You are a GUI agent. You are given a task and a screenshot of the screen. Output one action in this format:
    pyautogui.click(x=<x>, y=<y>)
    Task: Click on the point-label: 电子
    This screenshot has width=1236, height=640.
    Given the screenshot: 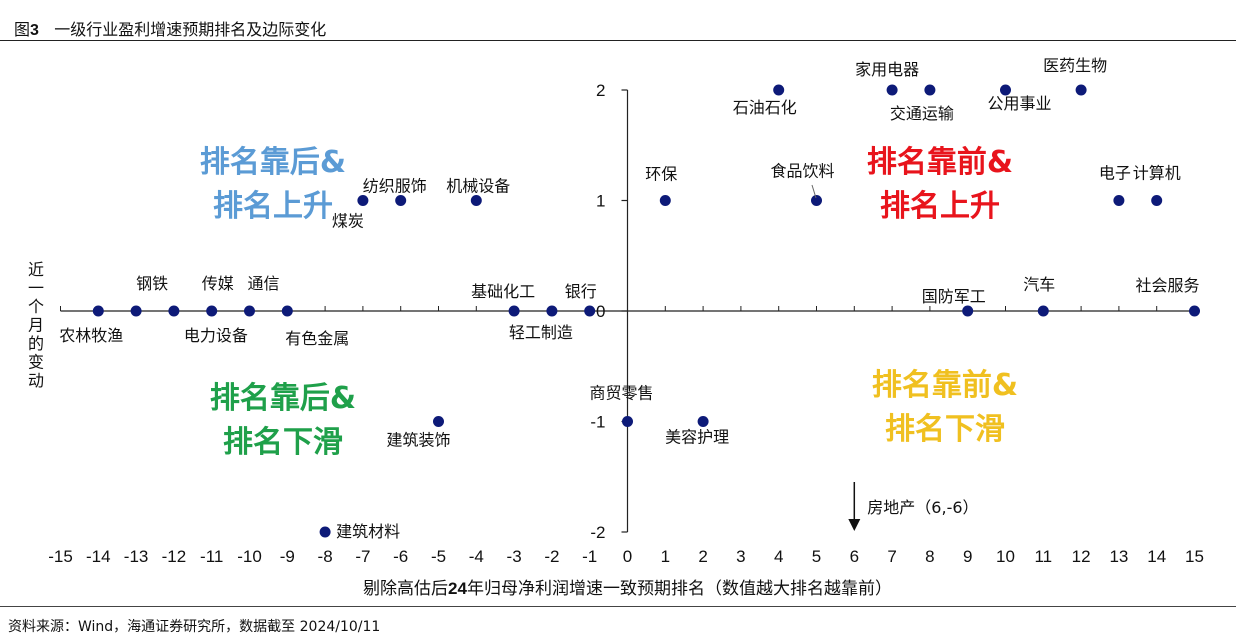 What is the action you would take?
    pyautogui.click(x=1115, y=173)
    